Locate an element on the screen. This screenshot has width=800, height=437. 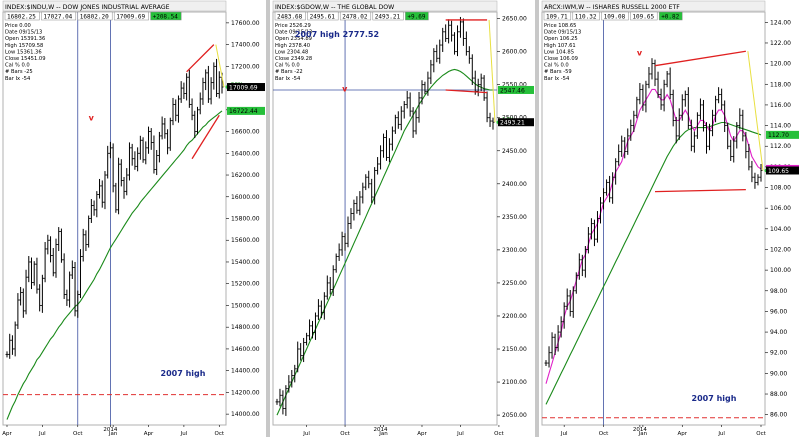
y-tick-label: 124.00 is located at coordinates (780, 22).